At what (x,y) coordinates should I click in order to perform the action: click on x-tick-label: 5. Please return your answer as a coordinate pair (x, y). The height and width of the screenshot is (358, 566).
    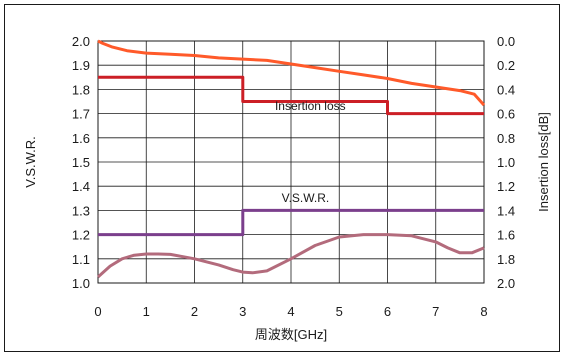
    Looking at the image, I should click on (339, 311).